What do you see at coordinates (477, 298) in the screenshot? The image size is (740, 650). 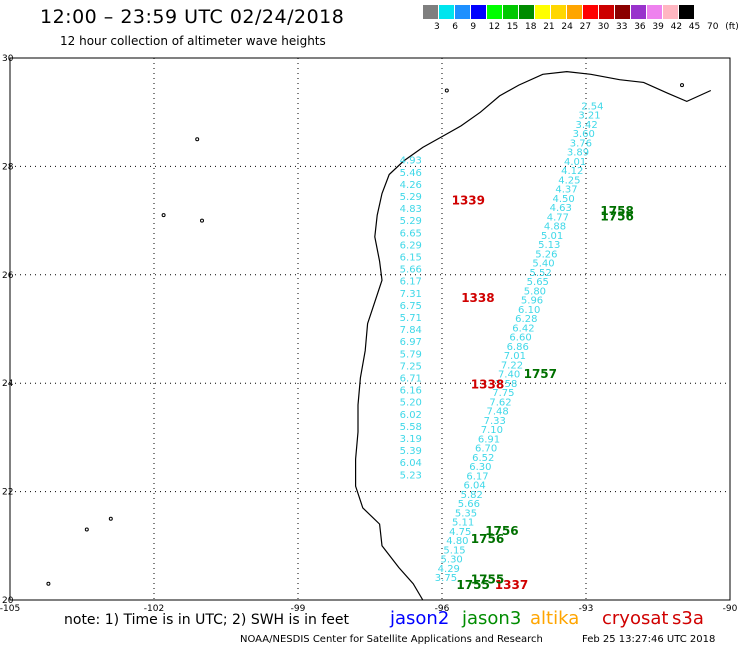 I see `pass-time-cryosat: 1338` at bounding box center [477, 298].